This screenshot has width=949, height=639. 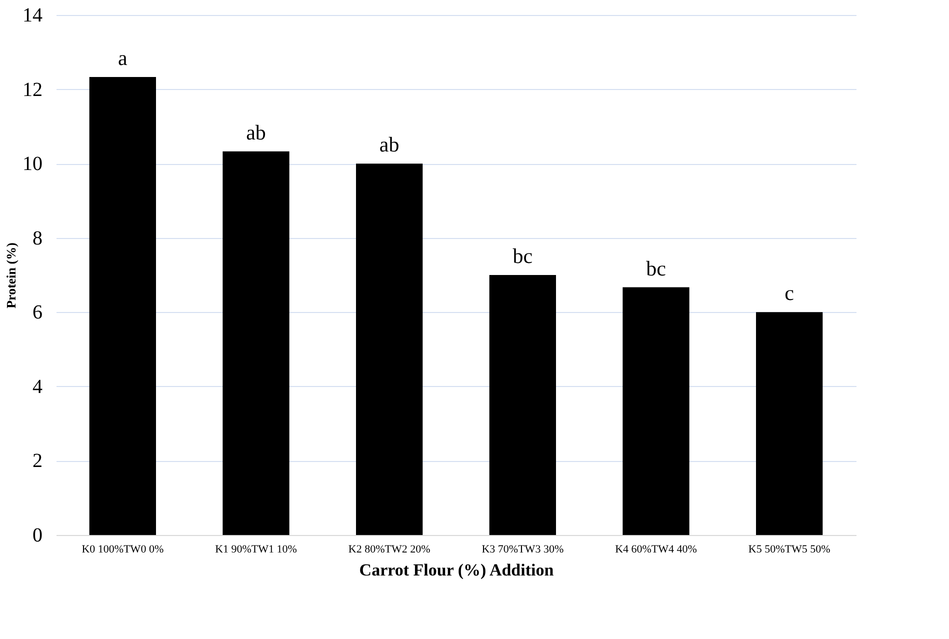 I want to click on y-tick-label: 6, so click(x=37, y=313).